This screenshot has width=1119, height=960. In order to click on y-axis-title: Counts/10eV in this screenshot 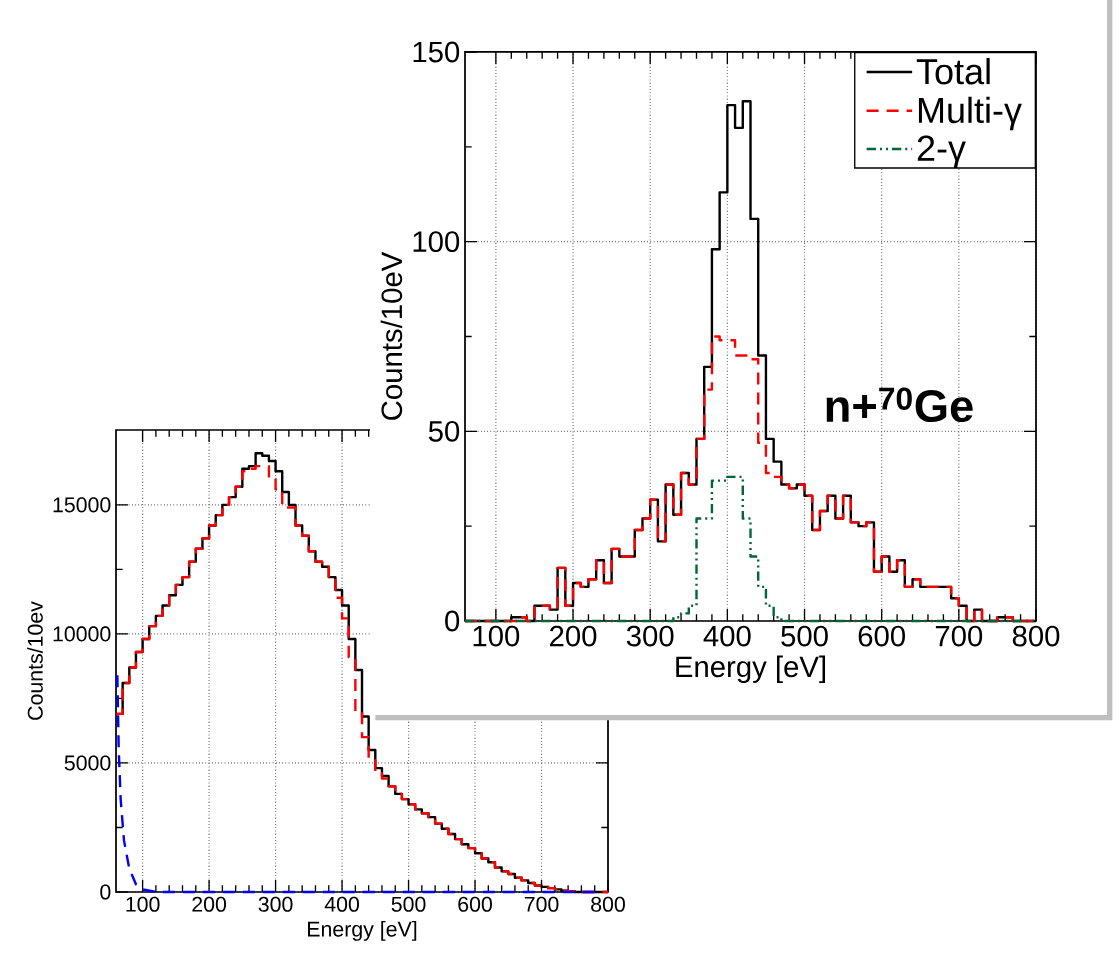, I will do `click(391, 335)`.